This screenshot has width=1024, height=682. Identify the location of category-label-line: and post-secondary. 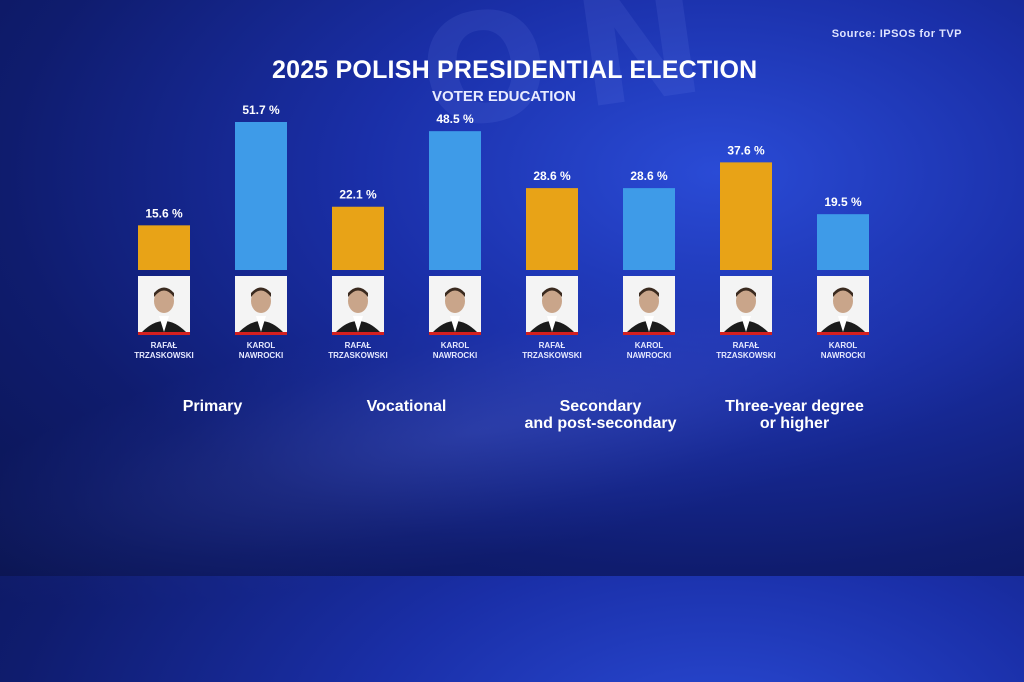
(600, 423).